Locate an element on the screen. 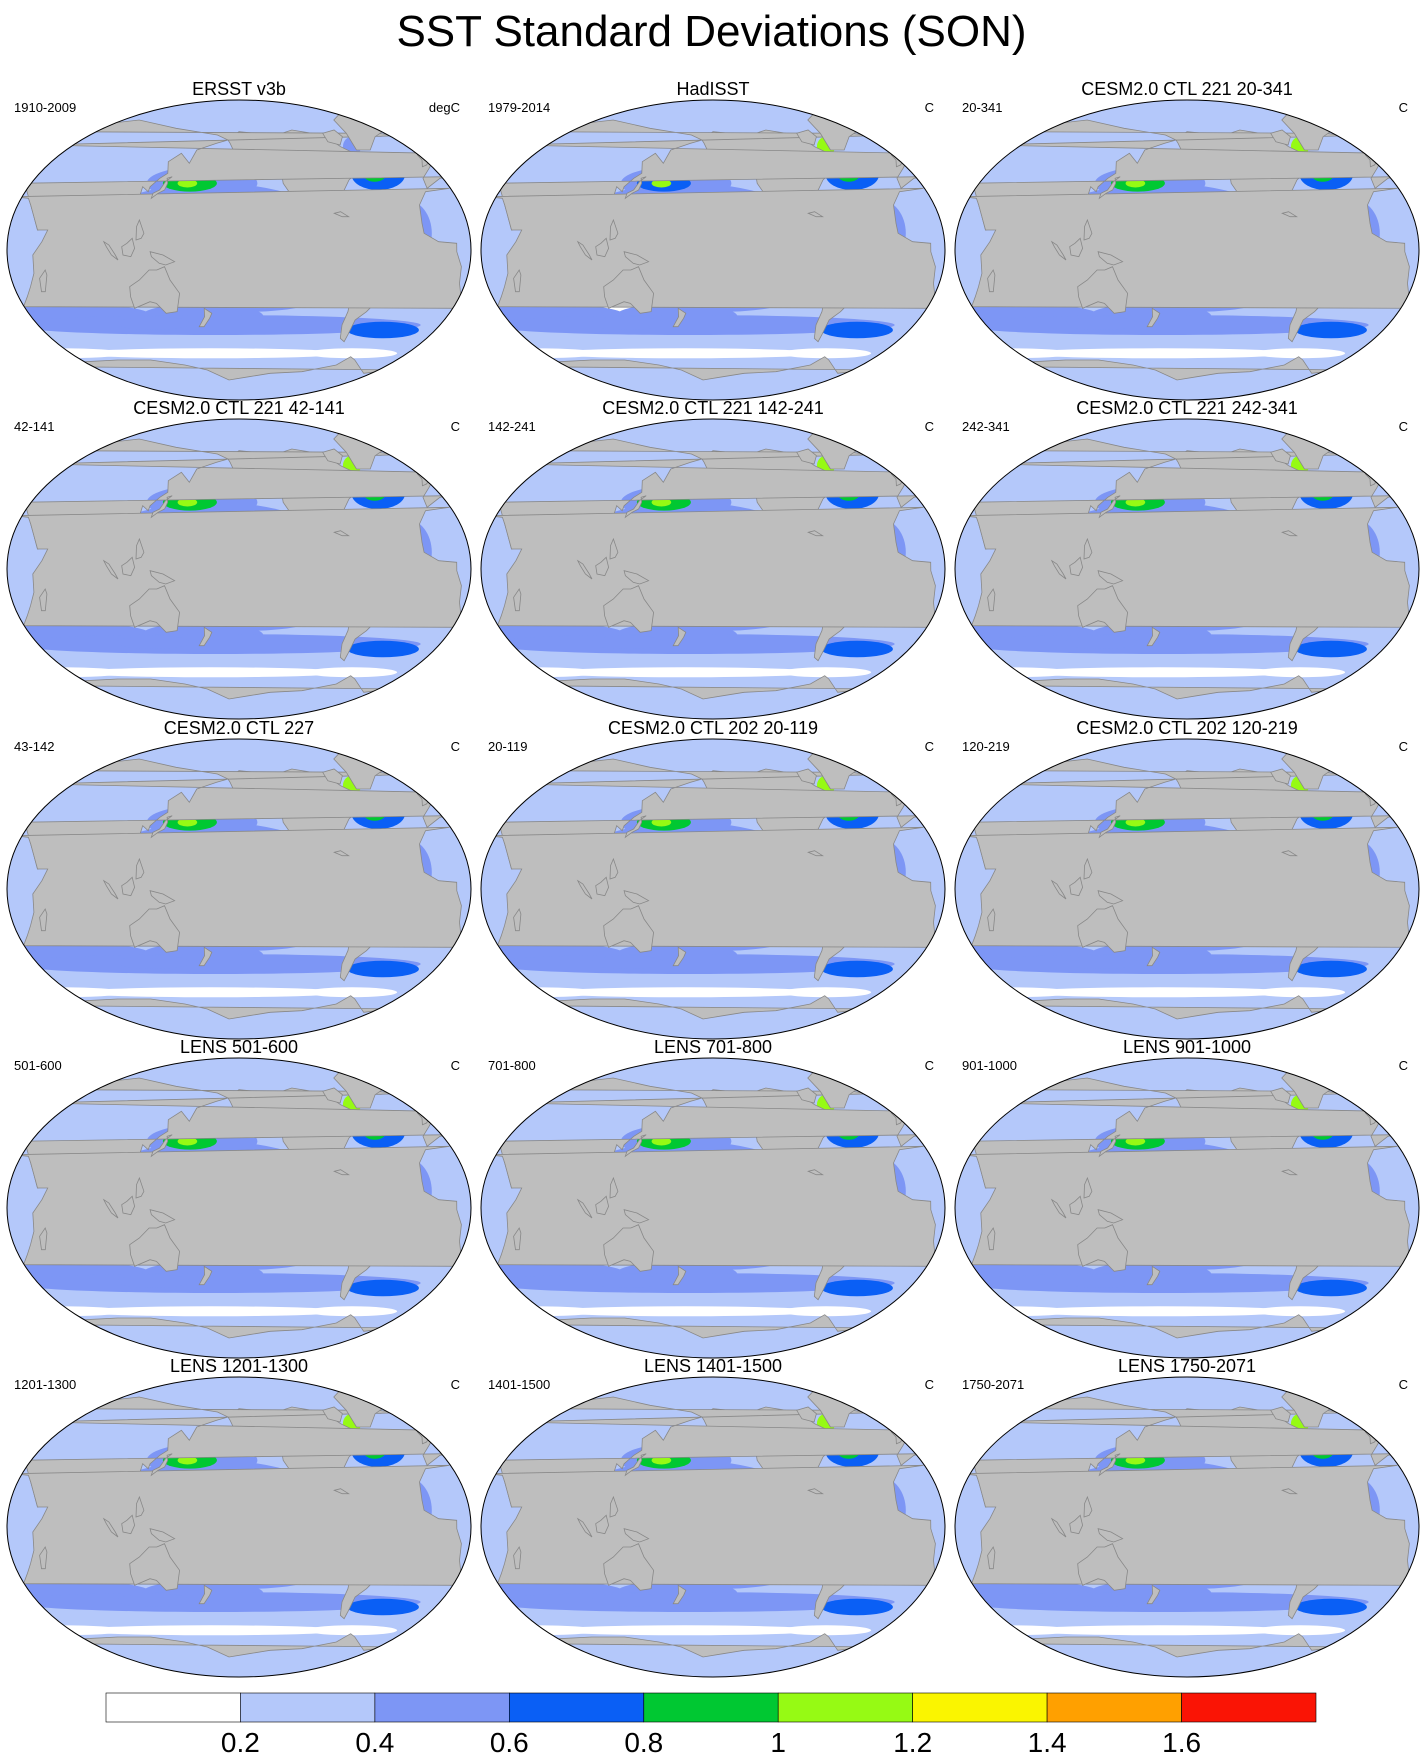  map-panel: CESM2.0 CTL 202 20-119 20-119 C is located at coordinates (713, 881).